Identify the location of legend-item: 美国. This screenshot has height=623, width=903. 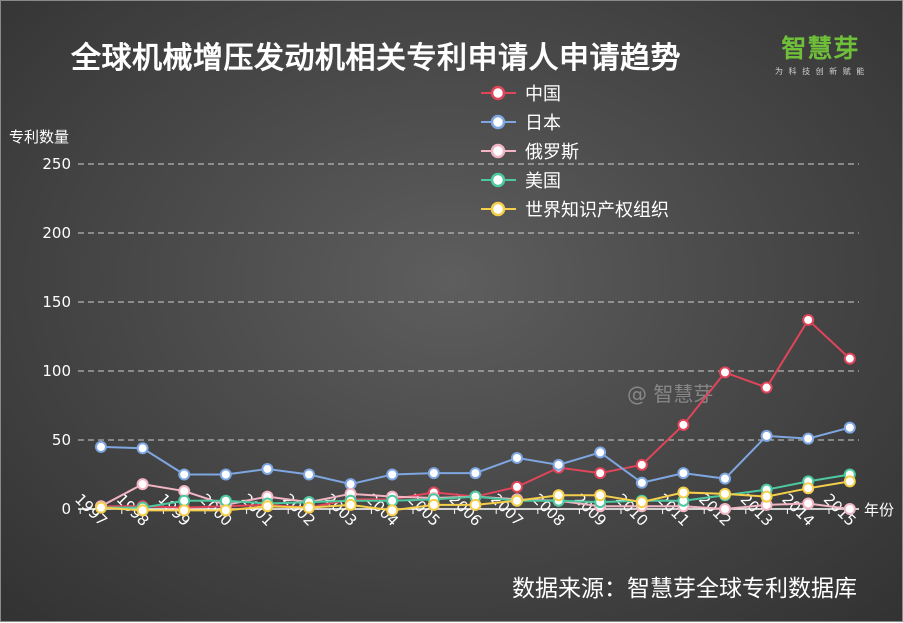
(521, 181).